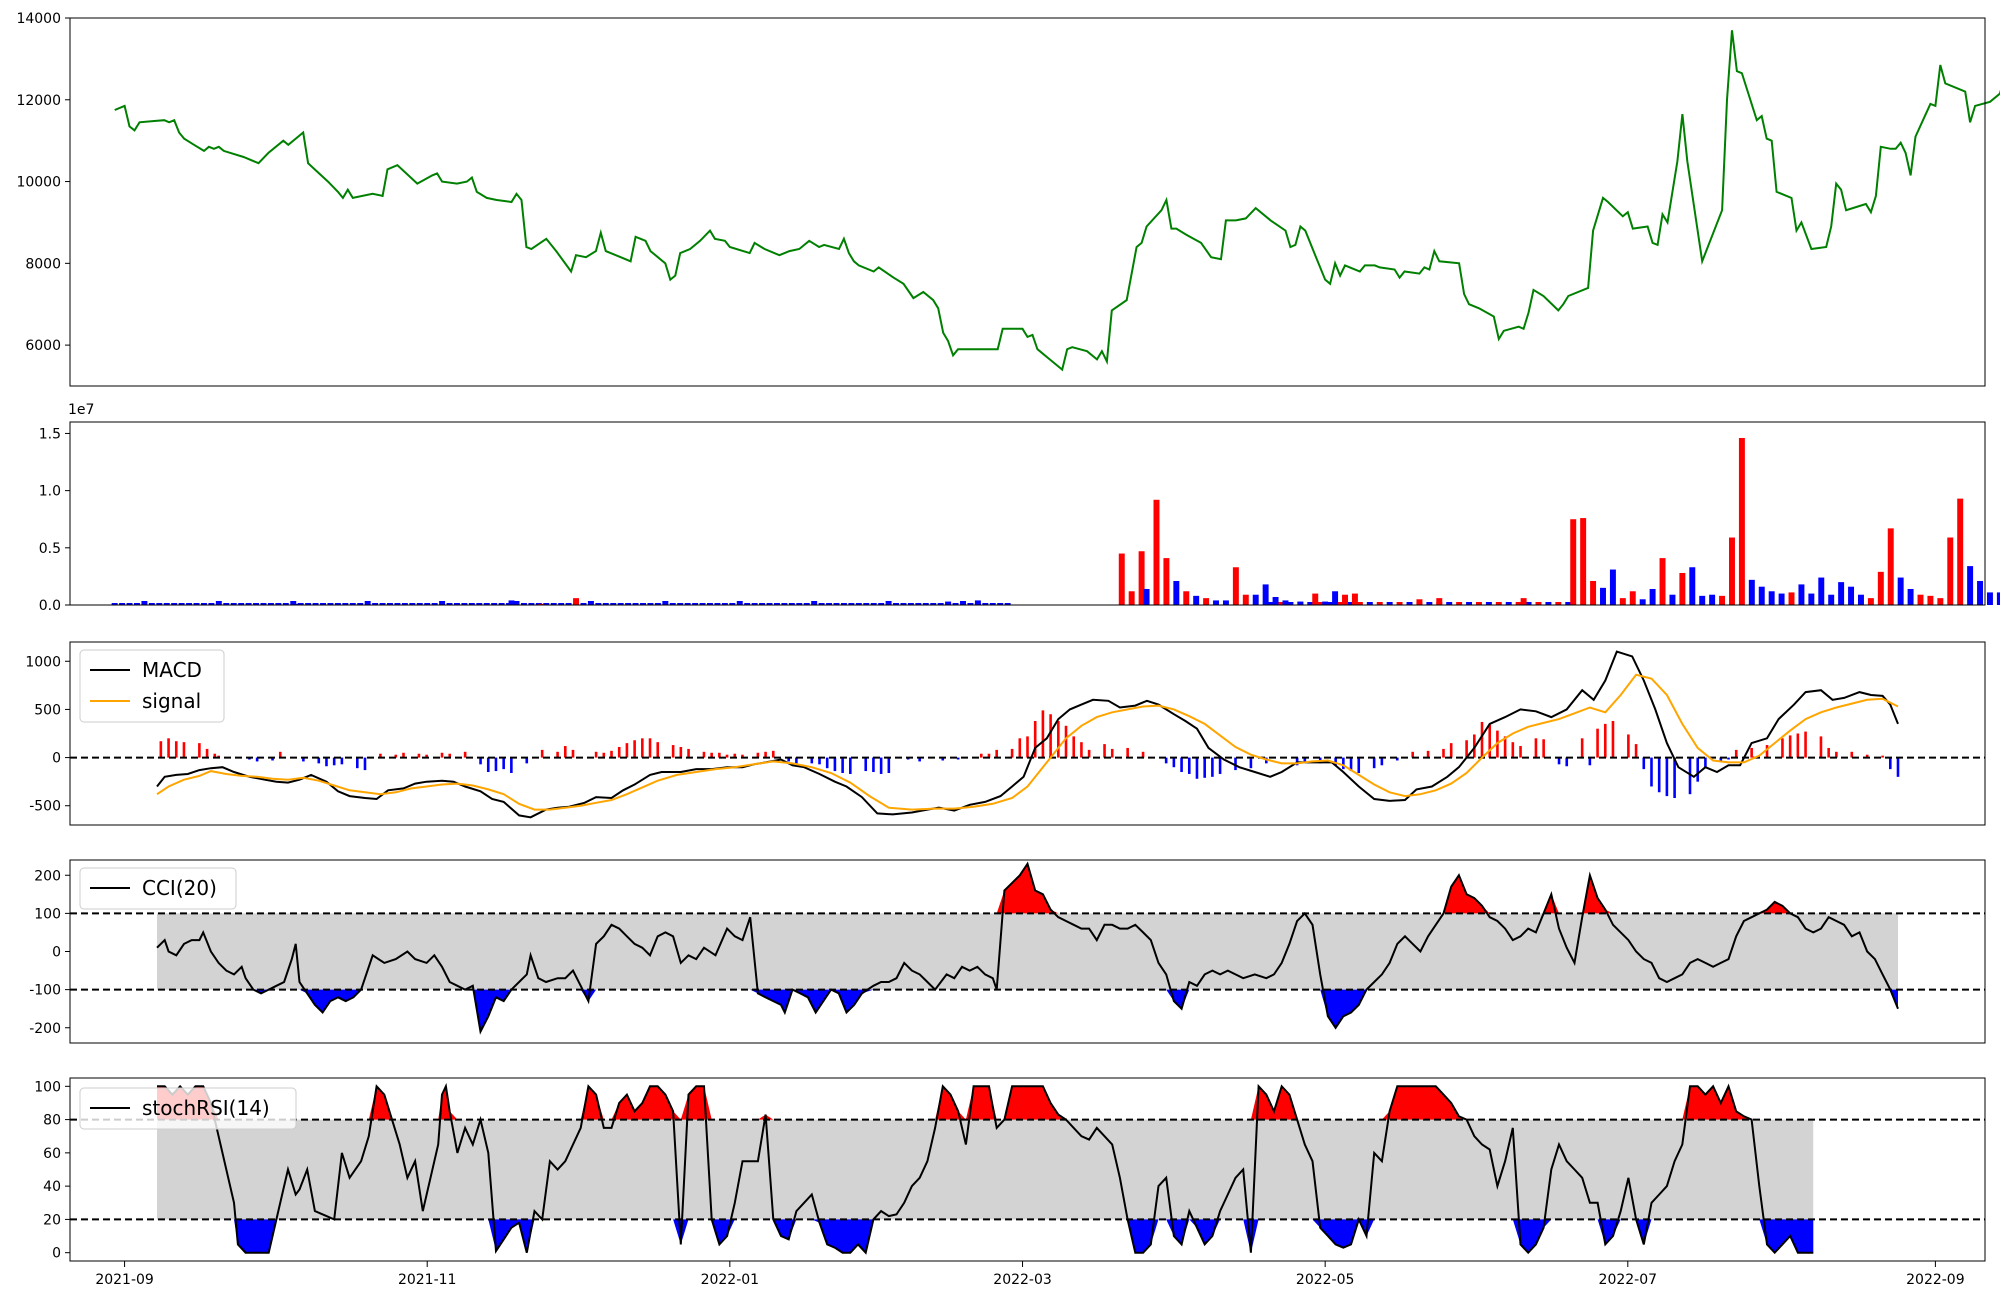 The height and width of the screenshot is (1300, 2000). Describe the element at coordinates (1027, 513) in the screenshot. I see `plot-frame` at that location.